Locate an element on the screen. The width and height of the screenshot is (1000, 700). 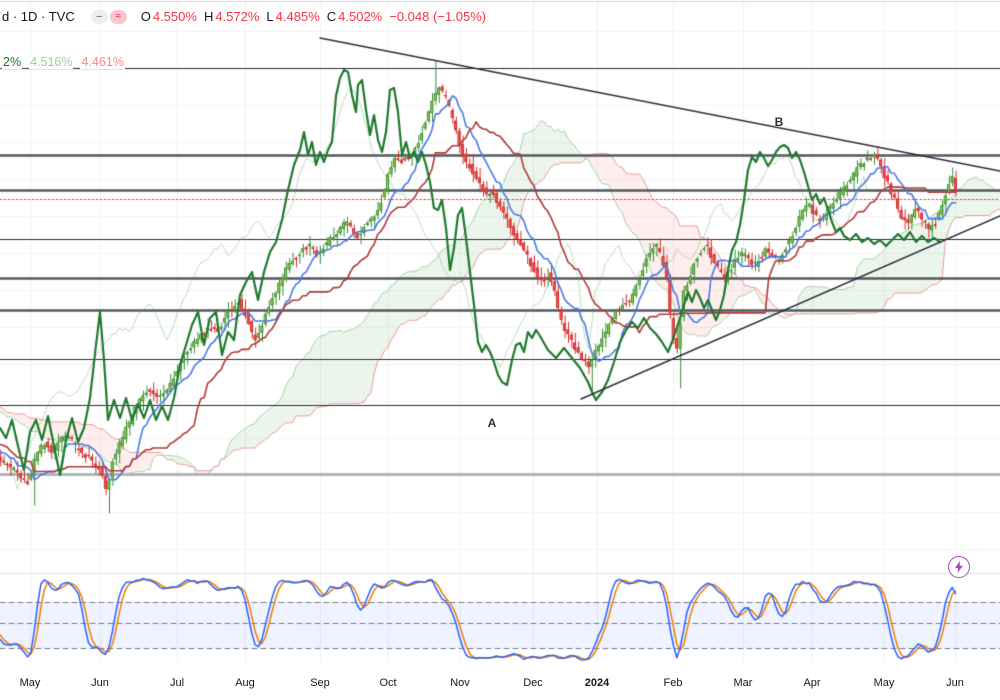
trendline-label-A: A is located at coordinates (492, 423).